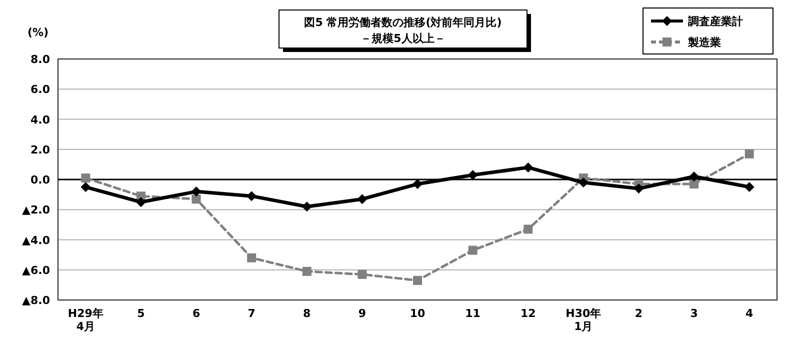 The width and height of the screenshot is (800, 344). I want to click on y-tick-label: 8.0, so click(40, 59).